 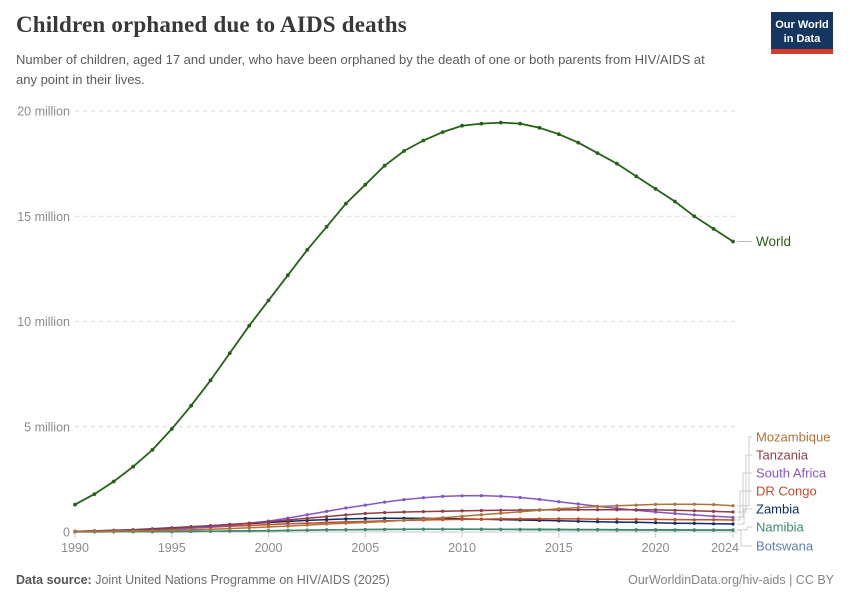 What do you see at coordinates (54, 580) in the screenshot?
I see `data-source-label: Data source:` at bounding box center [54, 580].